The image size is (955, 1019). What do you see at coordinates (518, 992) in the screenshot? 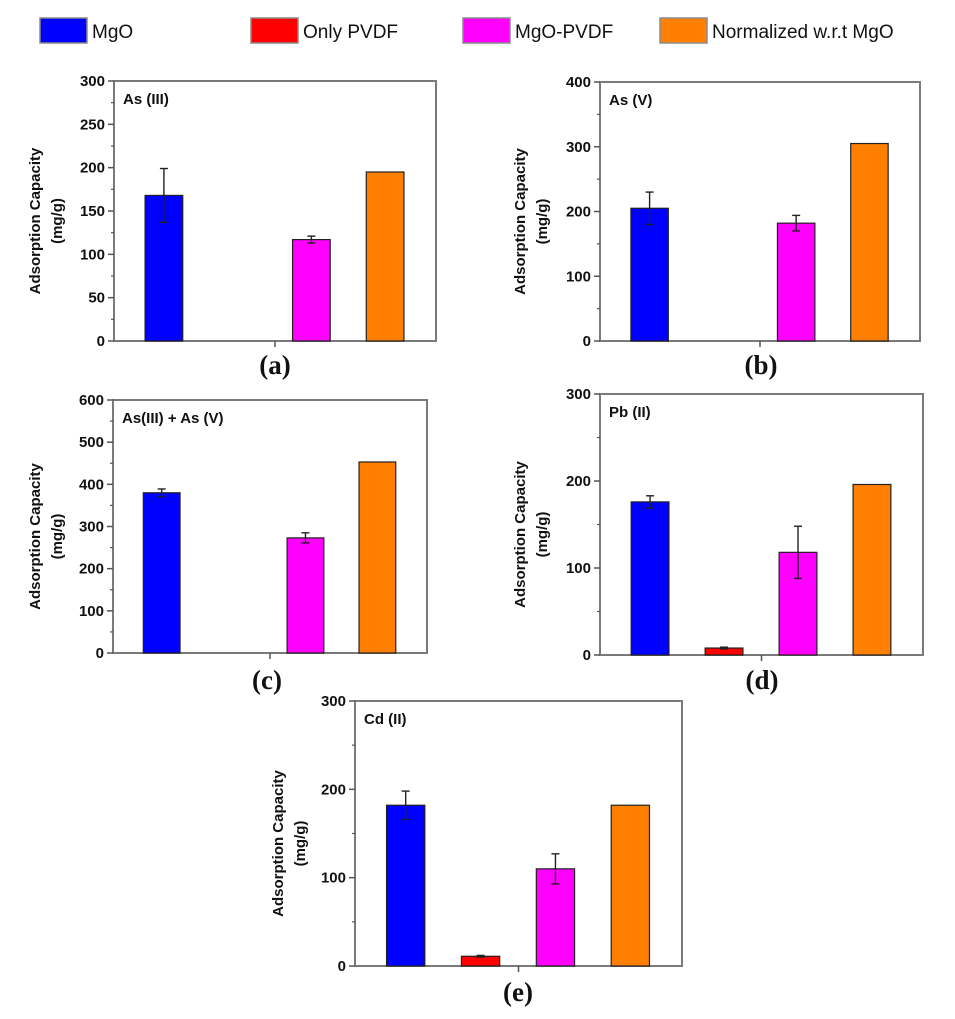
I see `panel-letter: (e)` at bounding box center [518, 992].